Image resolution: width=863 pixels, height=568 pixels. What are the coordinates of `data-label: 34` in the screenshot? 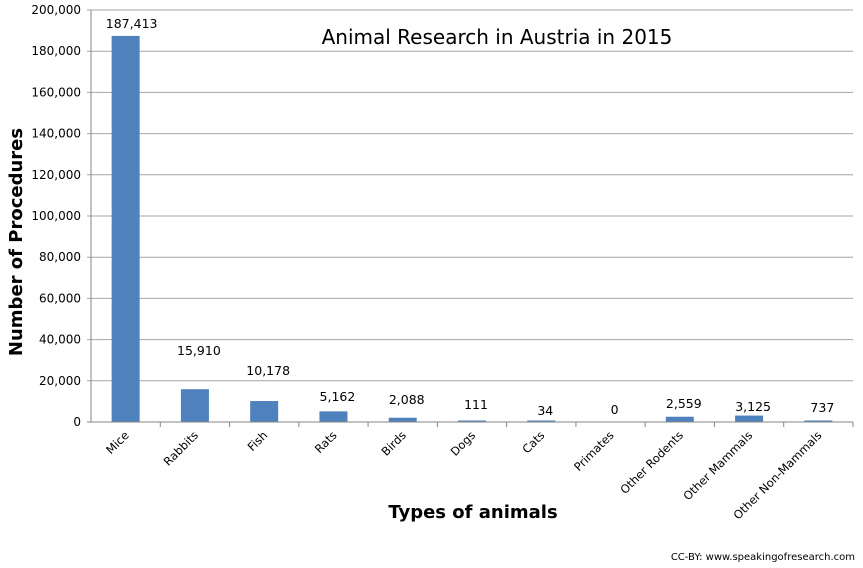 It's located at (545, 410).